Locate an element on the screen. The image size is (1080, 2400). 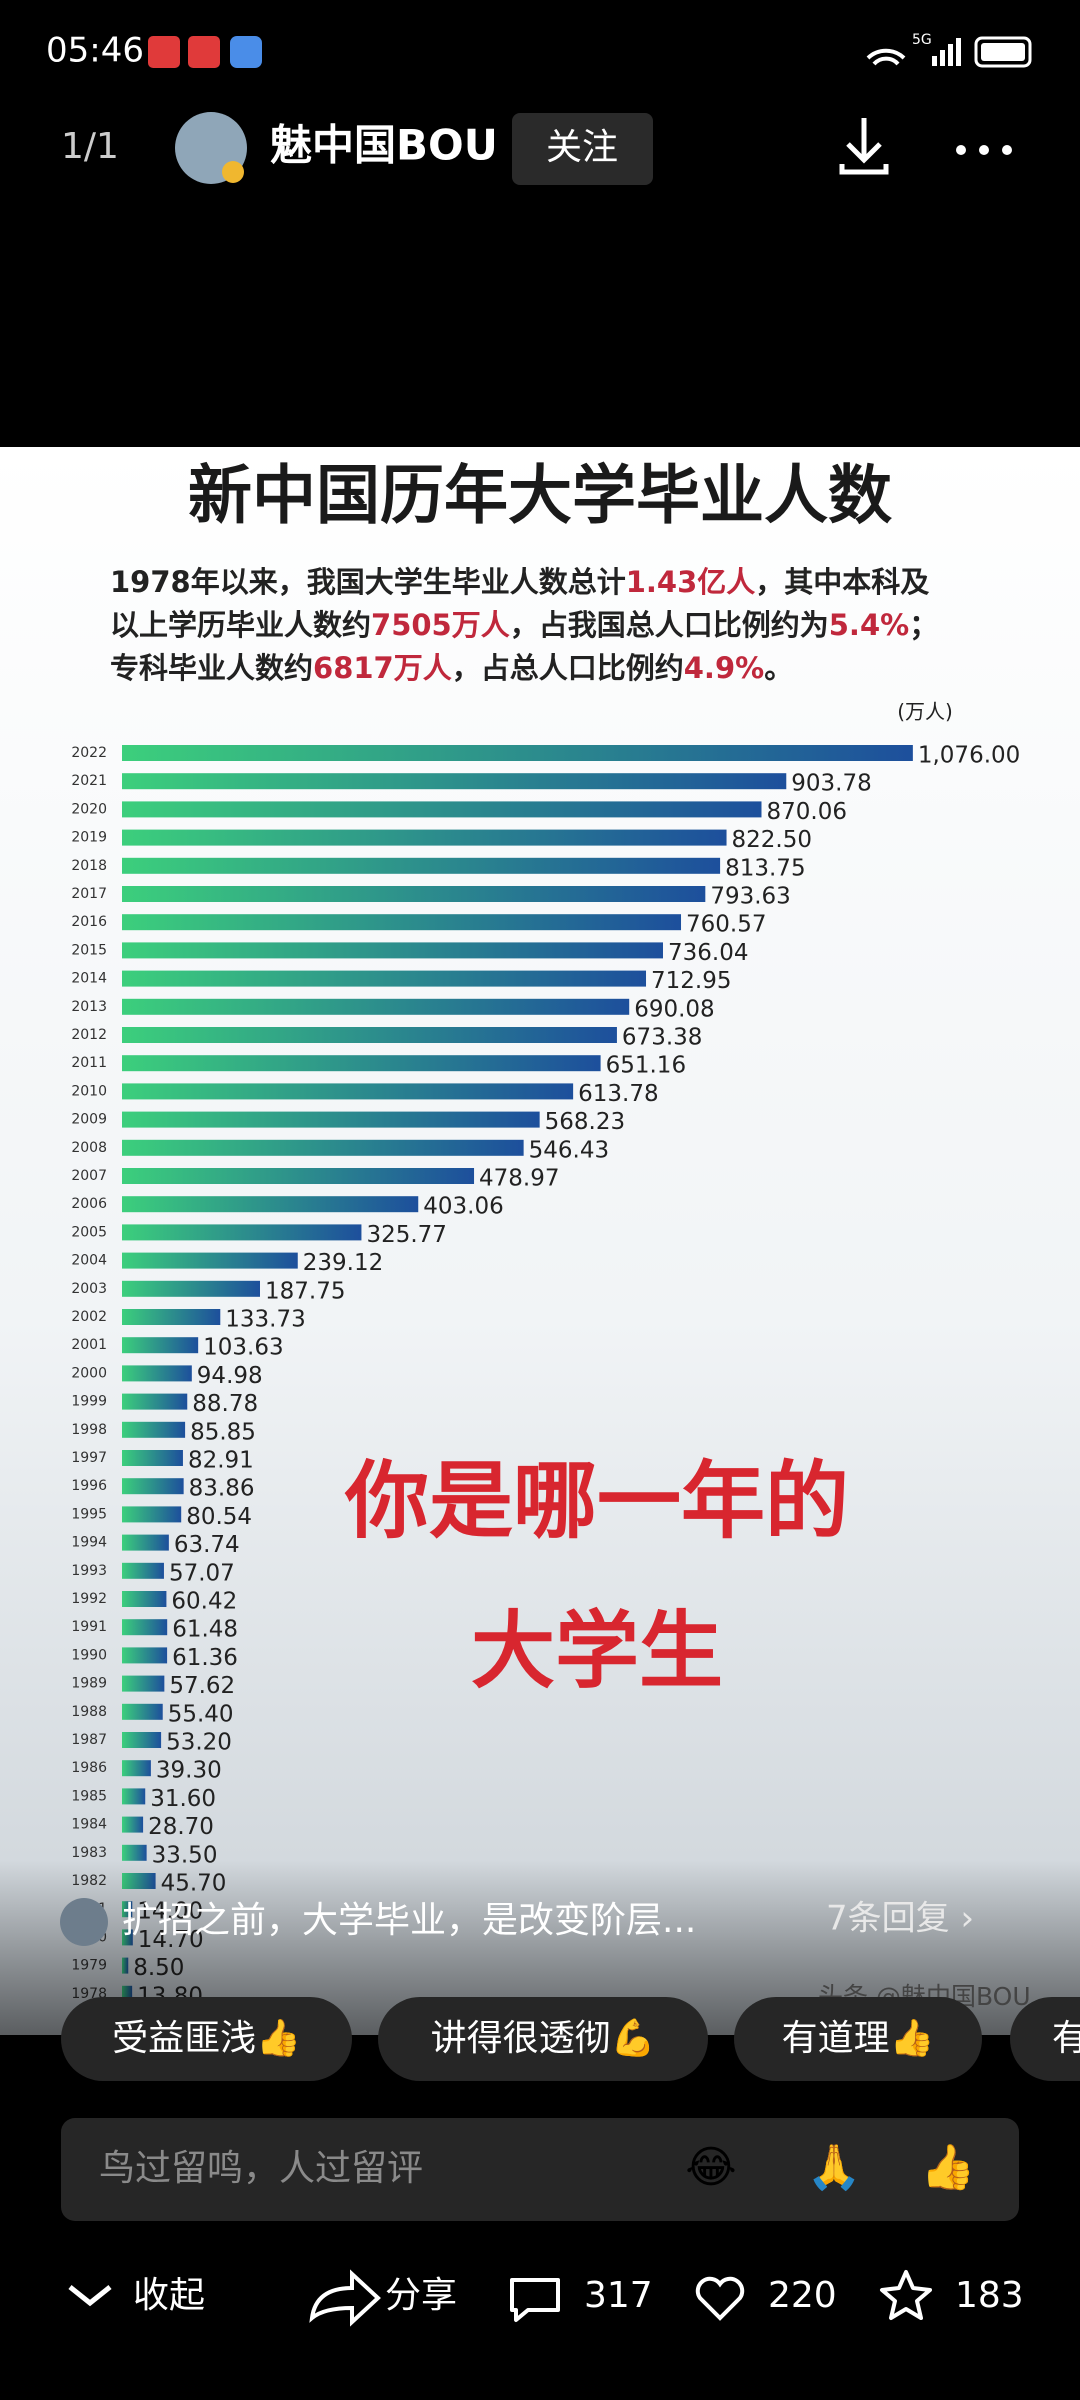
overlay-line: 大学生 is located at coordinates (597, 1651).